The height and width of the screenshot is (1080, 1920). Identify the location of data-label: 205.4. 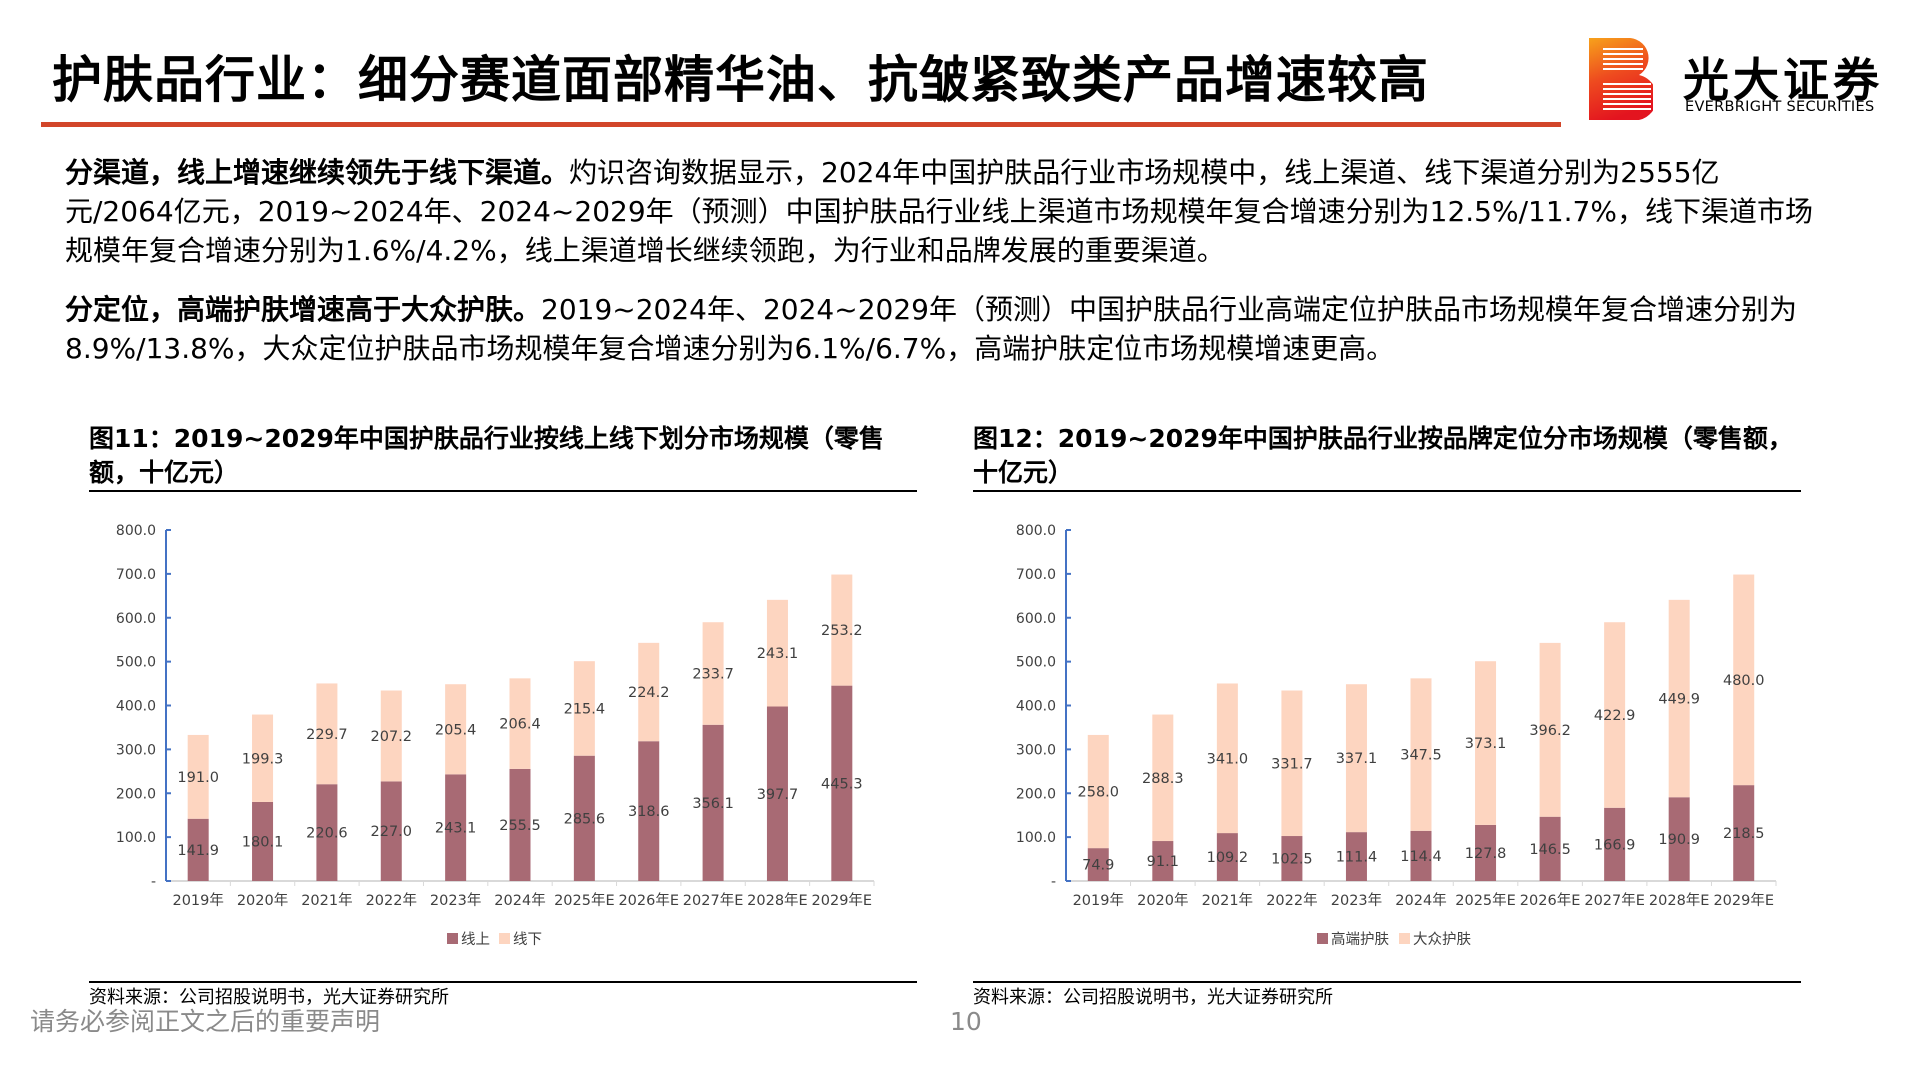
(456, 730).